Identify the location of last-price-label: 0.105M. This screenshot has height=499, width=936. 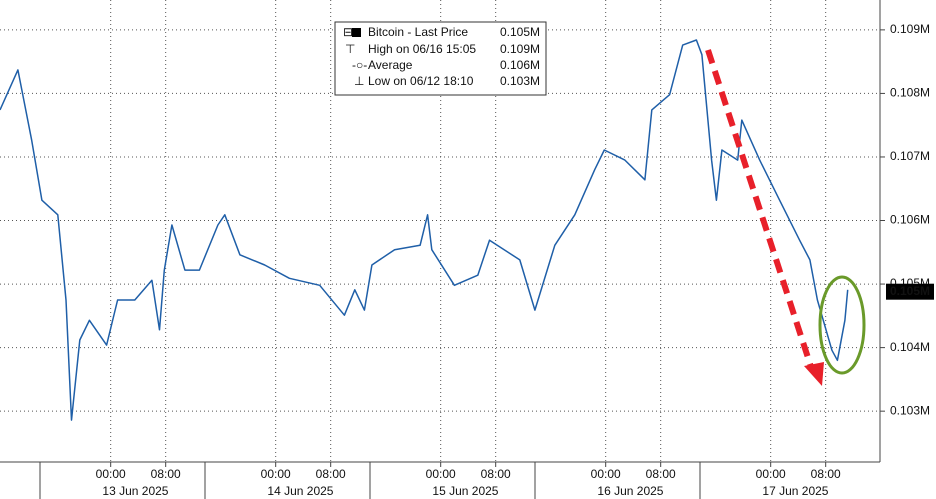
(910, 291).